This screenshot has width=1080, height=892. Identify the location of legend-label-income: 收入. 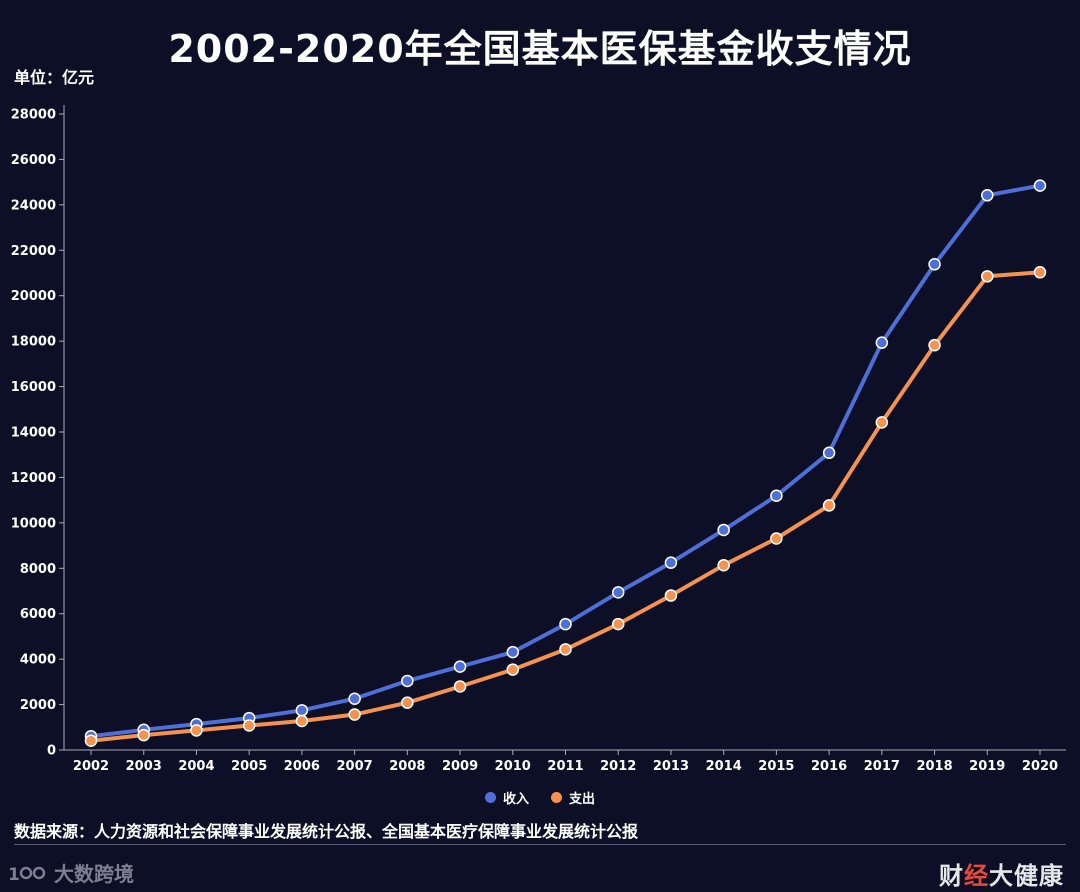
(515, 799).